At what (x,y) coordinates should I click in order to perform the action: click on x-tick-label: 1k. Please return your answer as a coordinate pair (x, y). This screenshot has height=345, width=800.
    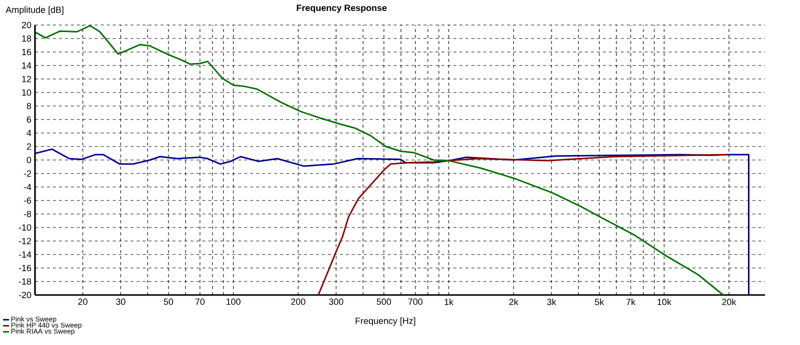
    Looking at the image, I should click on (449, 302).